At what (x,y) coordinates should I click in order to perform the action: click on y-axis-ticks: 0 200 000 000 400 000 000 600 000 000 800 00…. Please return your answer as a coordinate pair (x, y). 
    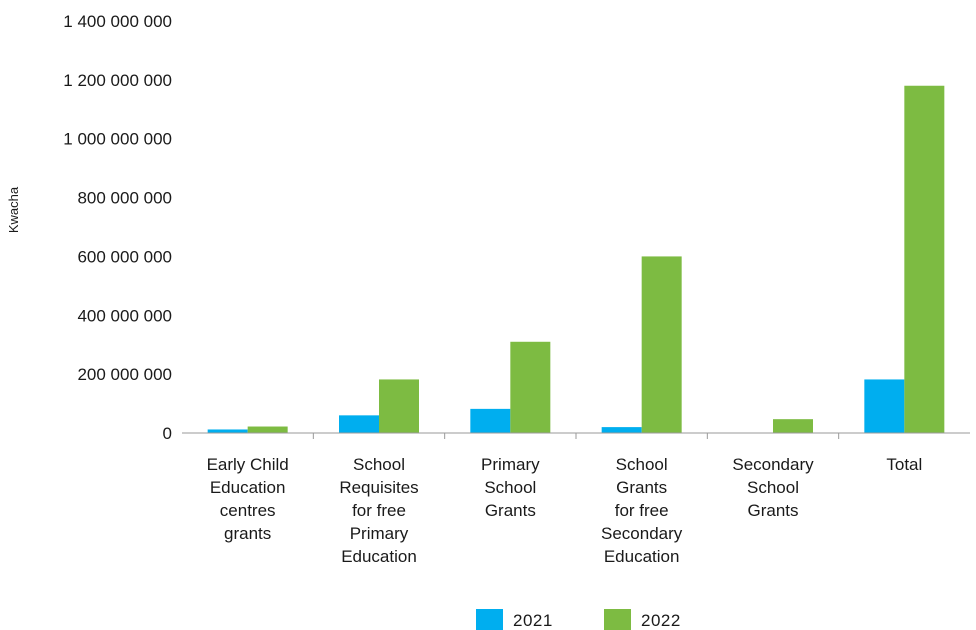
    Looking at the image, I should click on (117, 227).